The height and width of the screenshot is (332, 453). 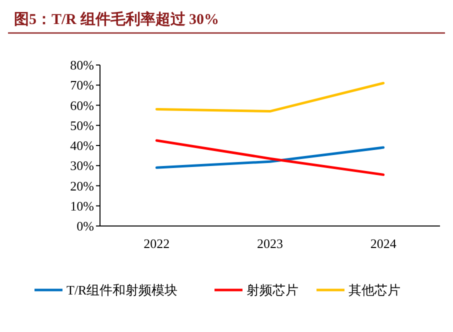 I want to click on x-tick-label: 2022, so click(x=157, y=243).